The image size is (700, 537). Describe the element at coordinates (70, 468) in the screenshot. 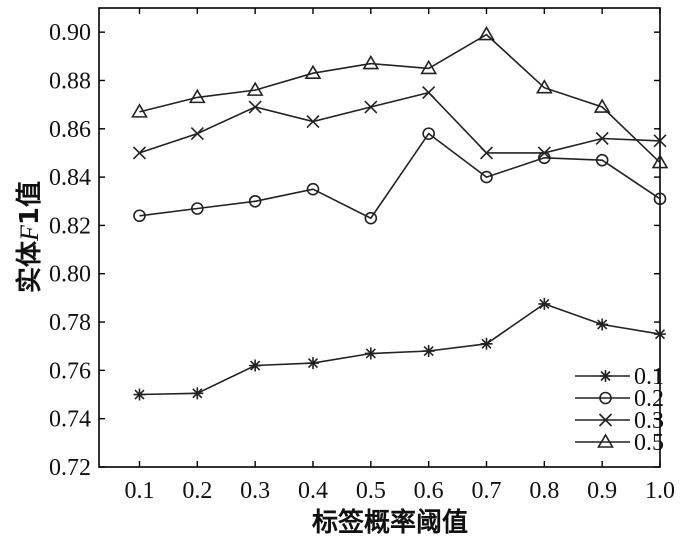

I see `y-tick-label: 0.72` at that location.